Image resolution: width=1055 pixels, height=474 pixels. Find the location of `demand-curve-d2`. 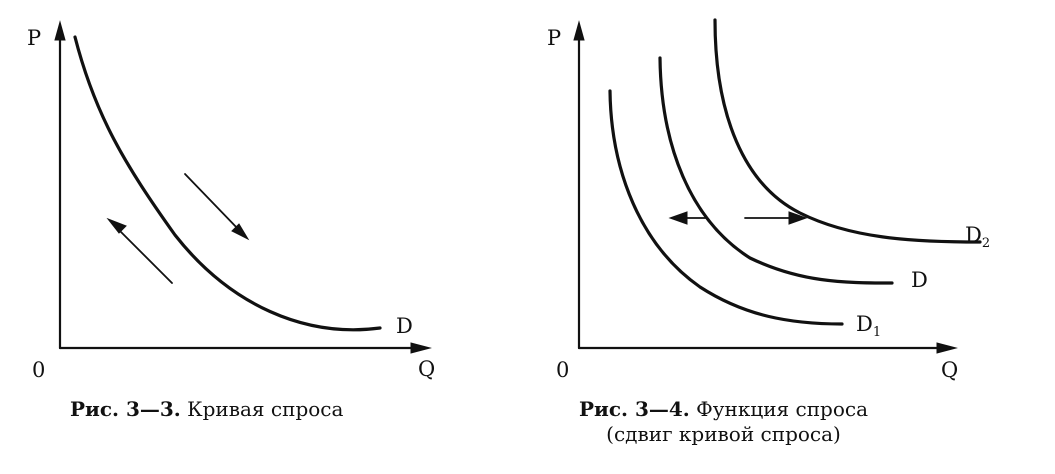

demand-curve-d2 is located at coordinates (847, 131).